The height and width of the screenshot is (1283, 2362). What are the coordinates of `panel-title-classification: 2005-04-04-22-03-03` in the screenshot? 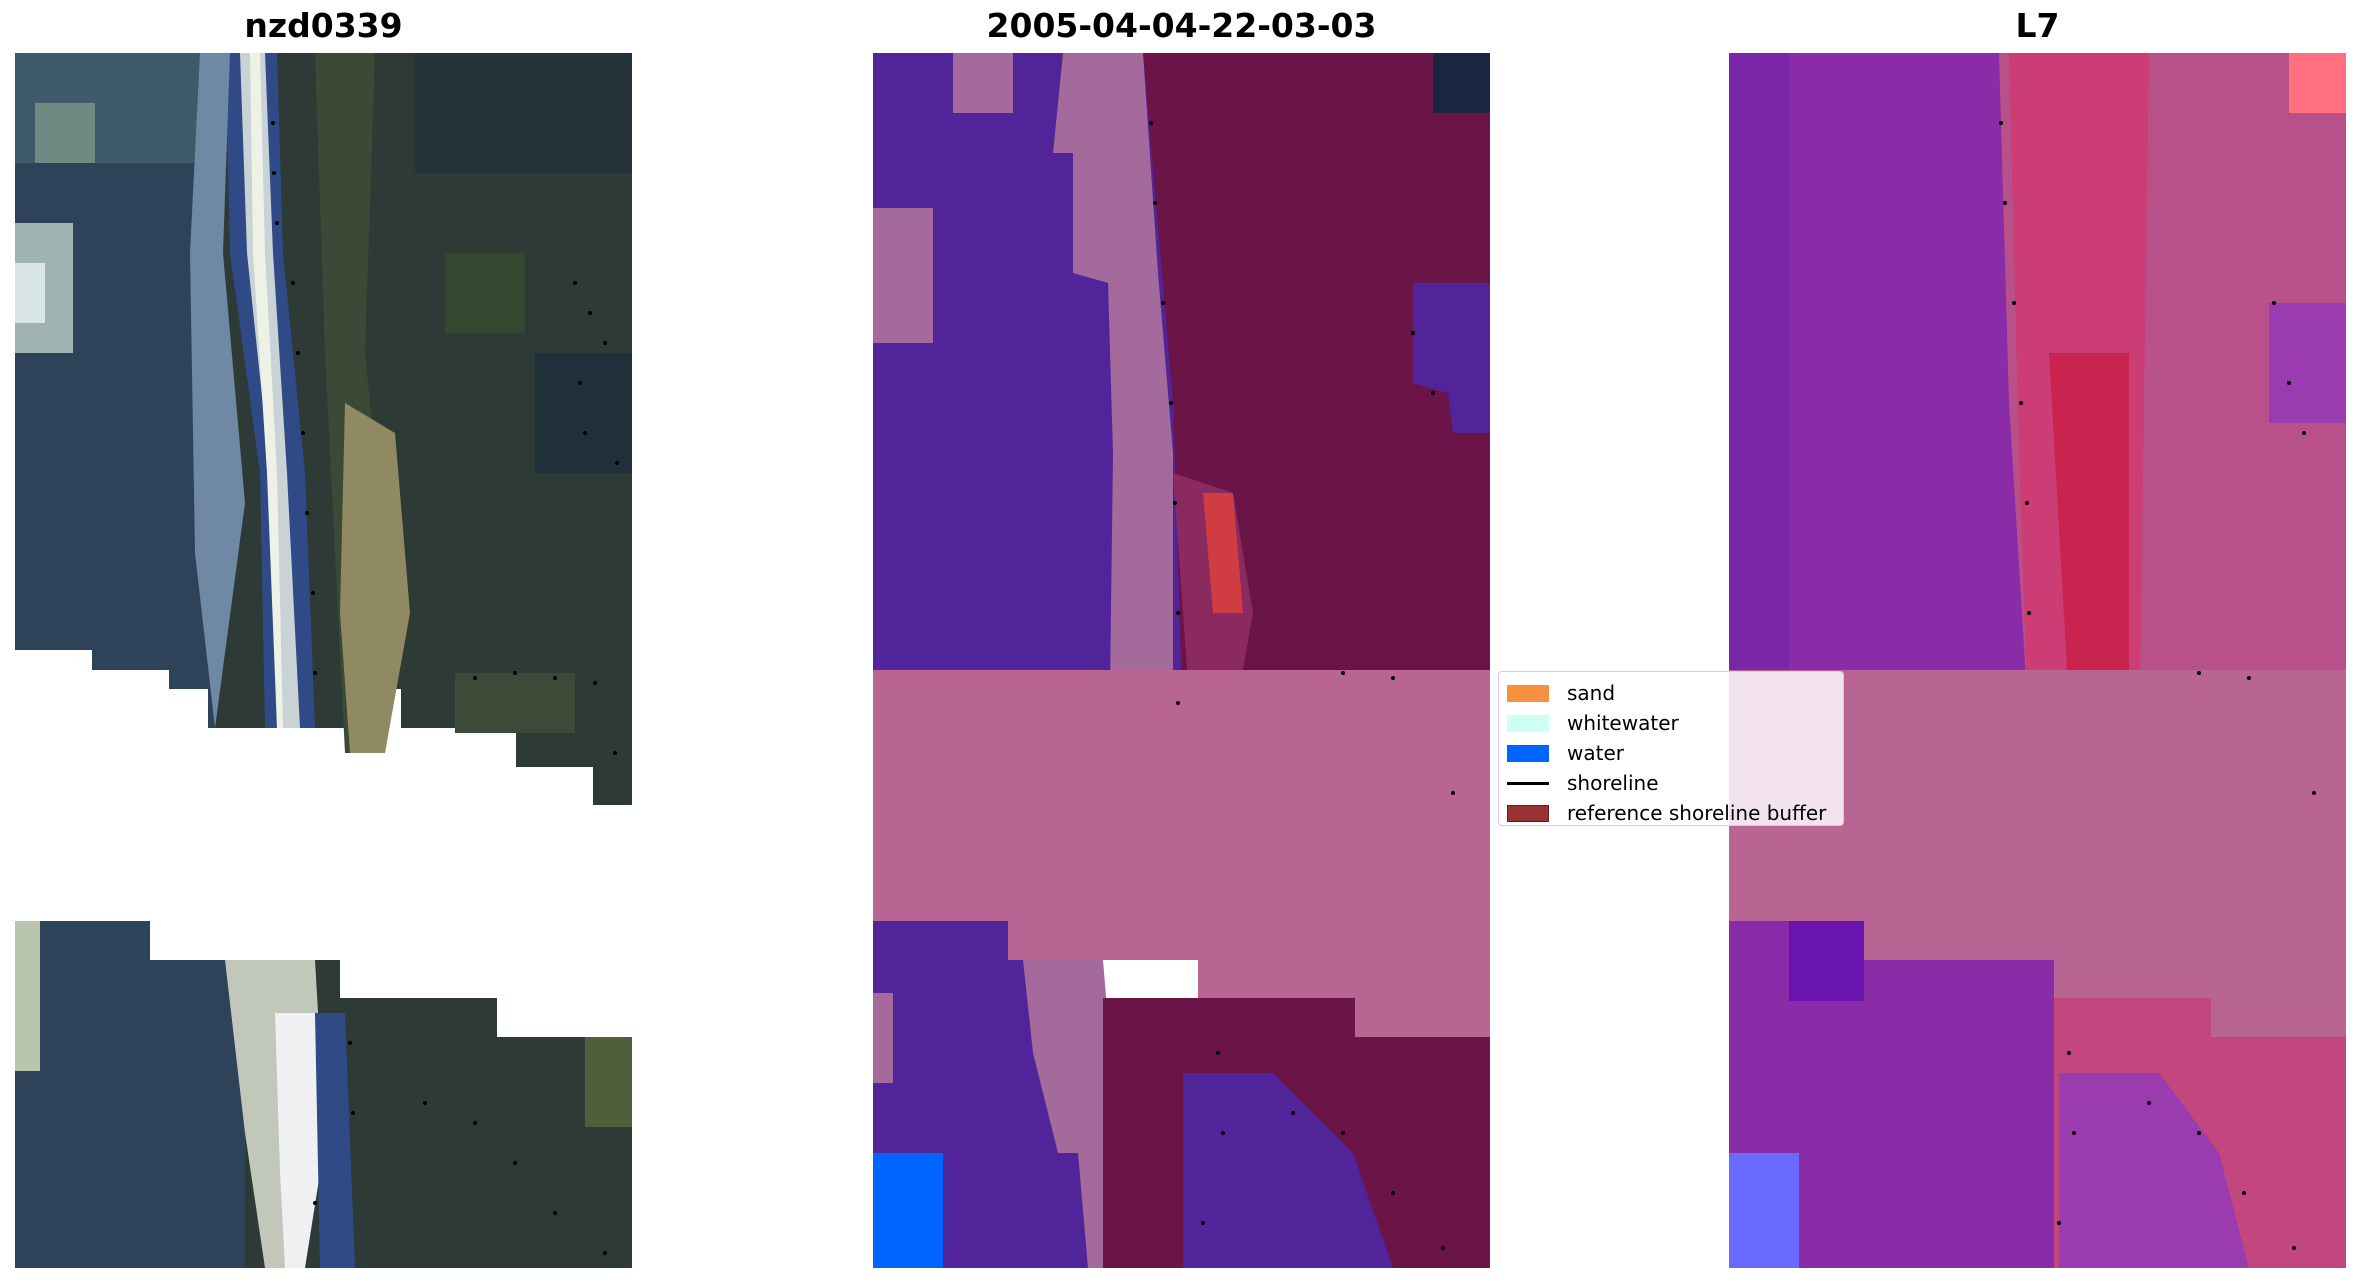 It's located at (1181, 25).